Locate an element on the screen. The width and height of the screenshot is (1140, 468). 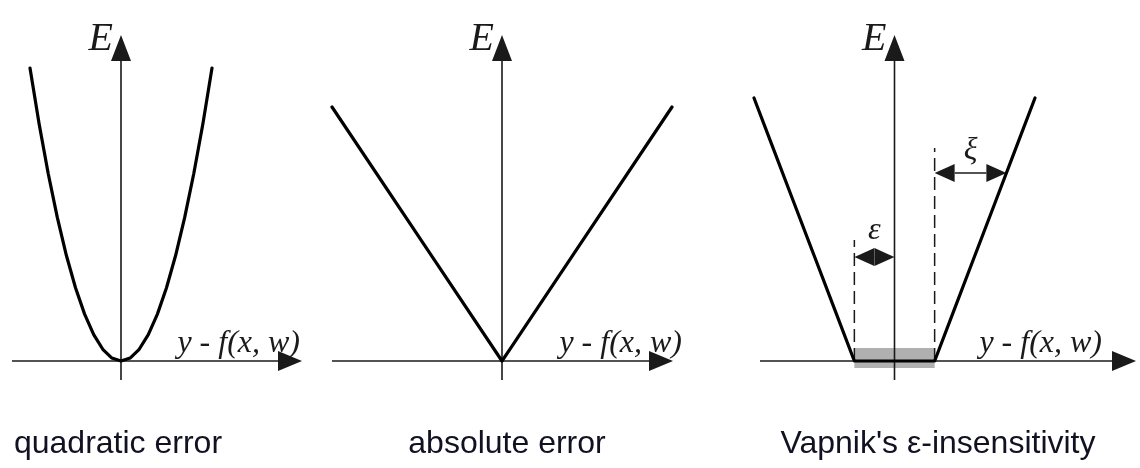
annotation: ε is located at coordinates (875, 228).